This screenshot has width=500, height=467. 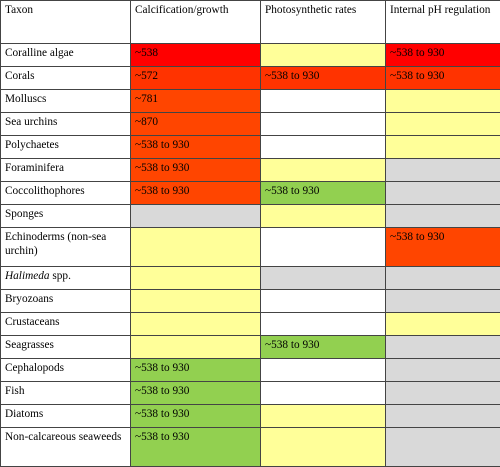 I want to click on taxon-cell: Corals, so click(x=66, y=78).